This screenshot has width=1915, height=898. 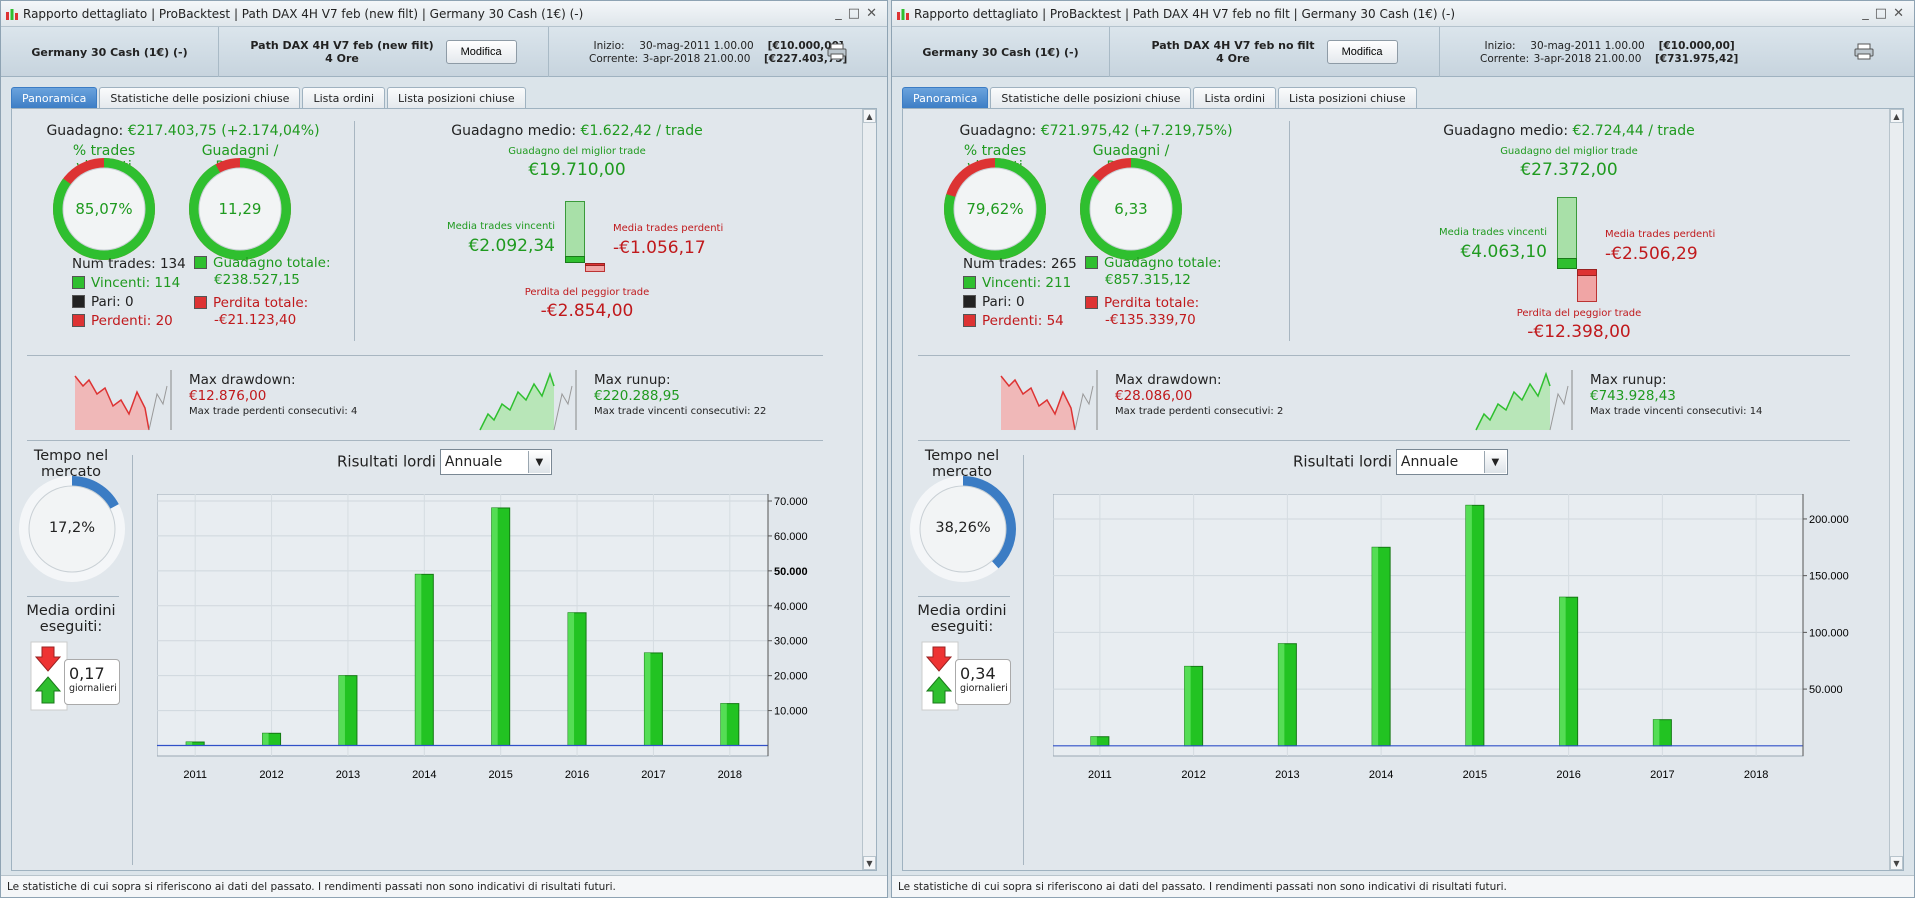 What do you see at coordinates (1187, 706) in the screenshot?
I see `result-bar-highlight-2012` at bounding box center [1187, 706].